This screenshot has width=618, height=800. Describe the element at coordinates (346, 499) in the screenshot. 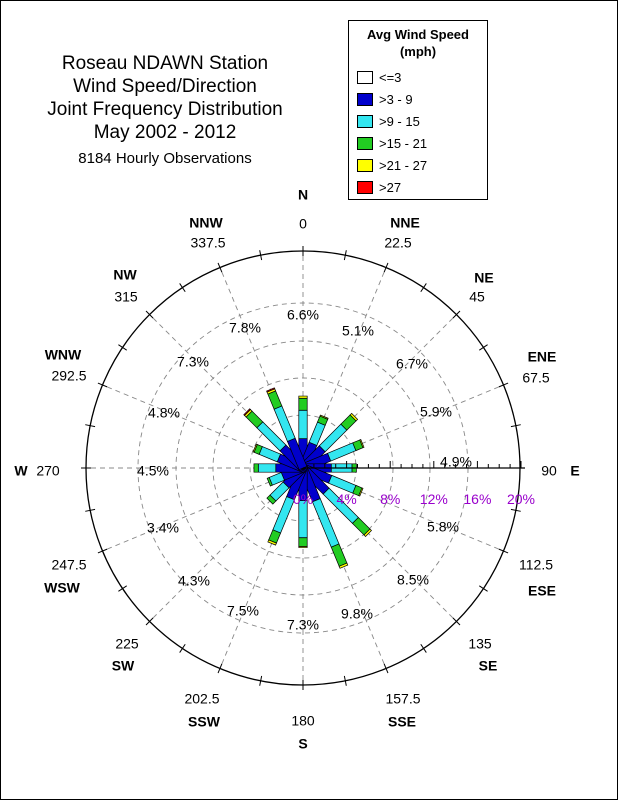

I see `radial-tick-label: 4%` at that location.